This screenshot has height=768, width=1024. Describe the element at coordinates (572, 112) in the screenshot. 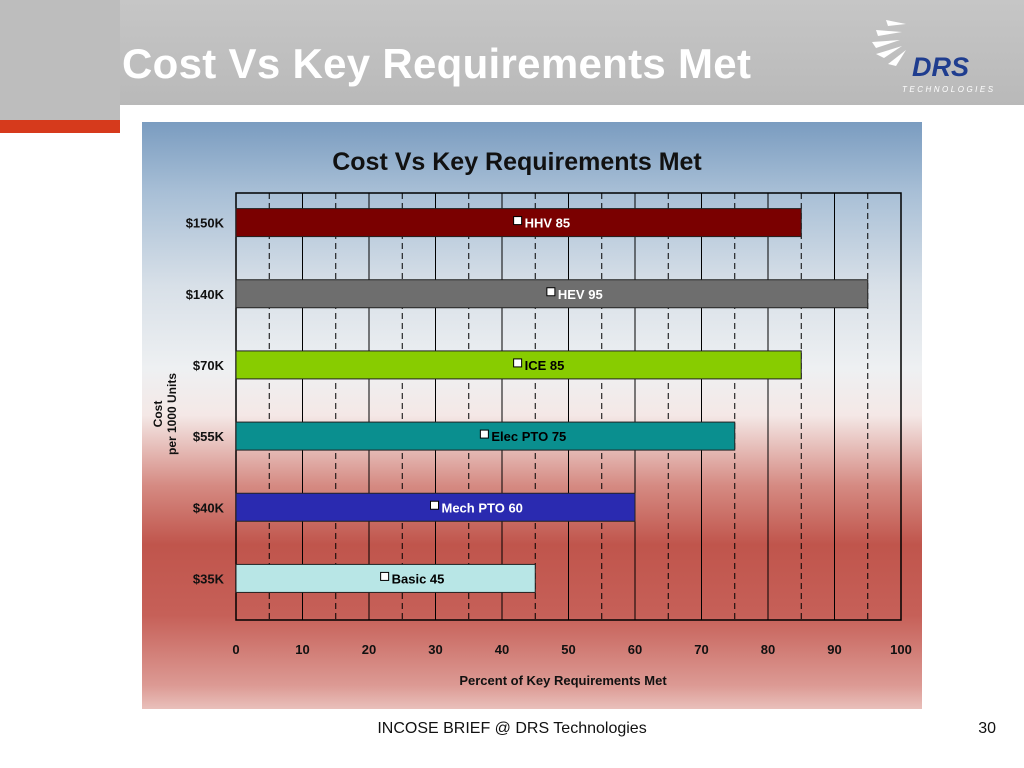

I see `header-divider` at that location.